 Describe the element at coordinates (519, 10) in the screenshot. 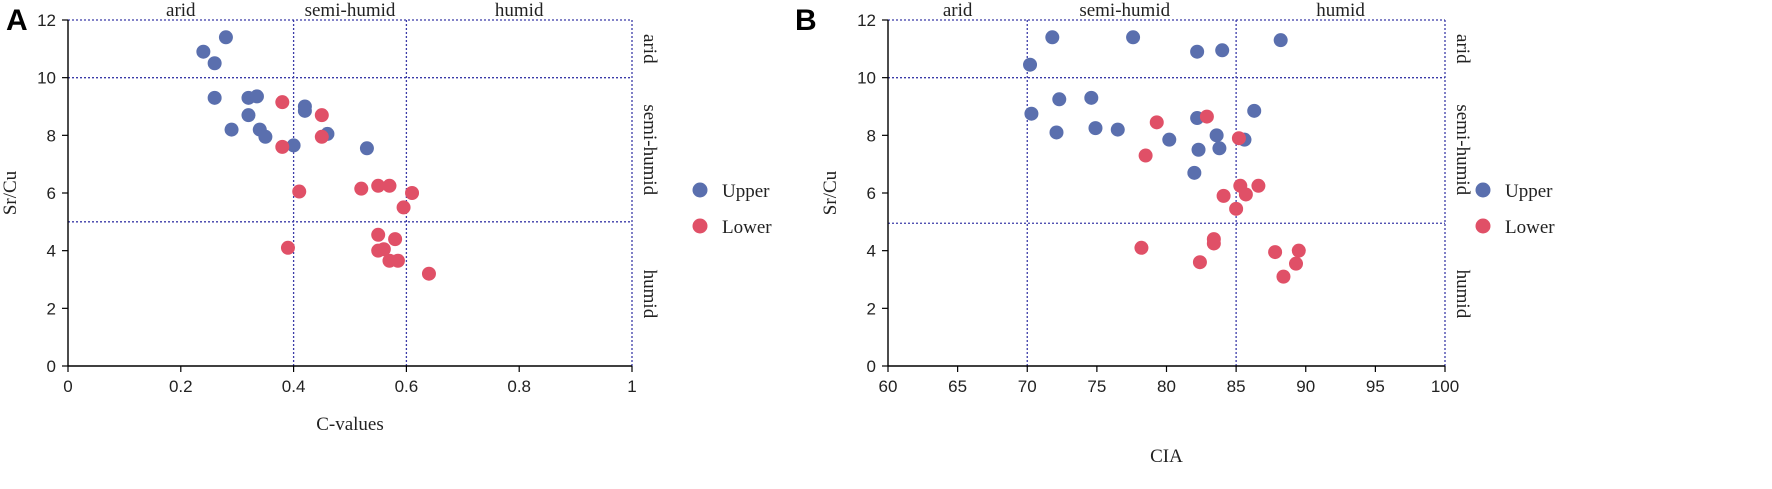

I see `top-zone-label: humid` at that location.